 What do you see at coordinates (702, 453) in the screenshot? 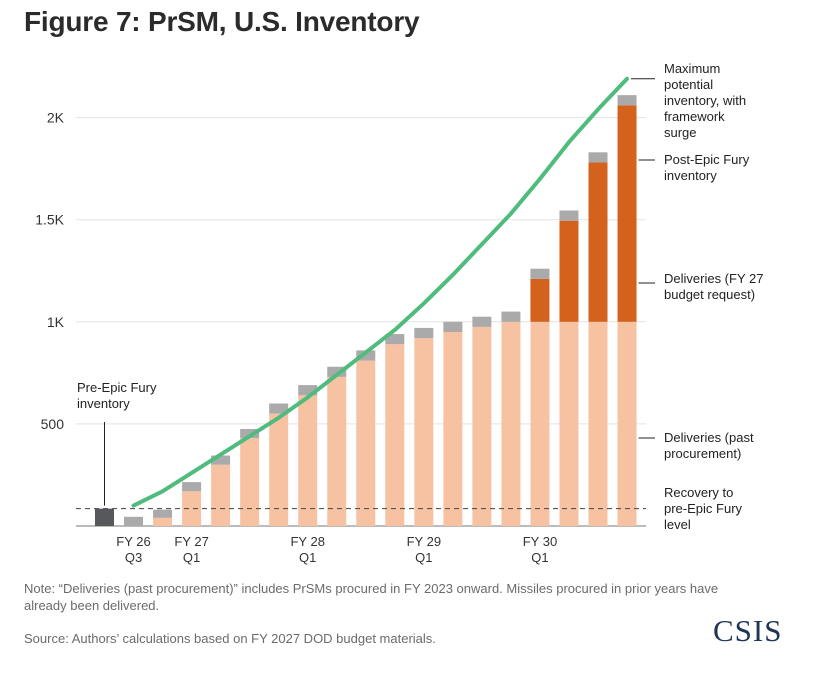
I see `annotation-past: procurement)` at bounding box center [702, 453].